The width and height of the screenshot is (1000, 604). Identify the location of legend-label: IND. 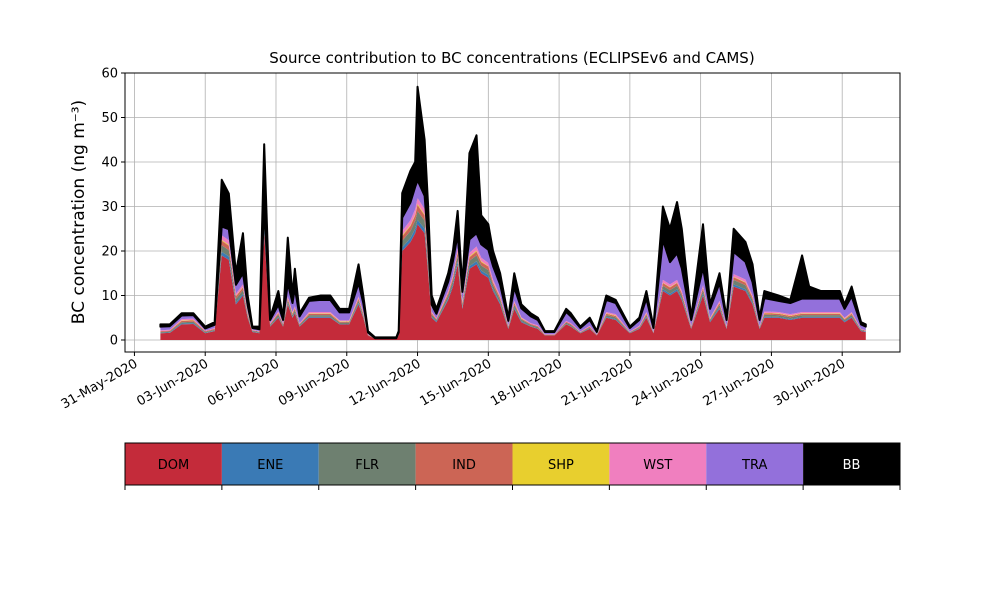
(464, 465).